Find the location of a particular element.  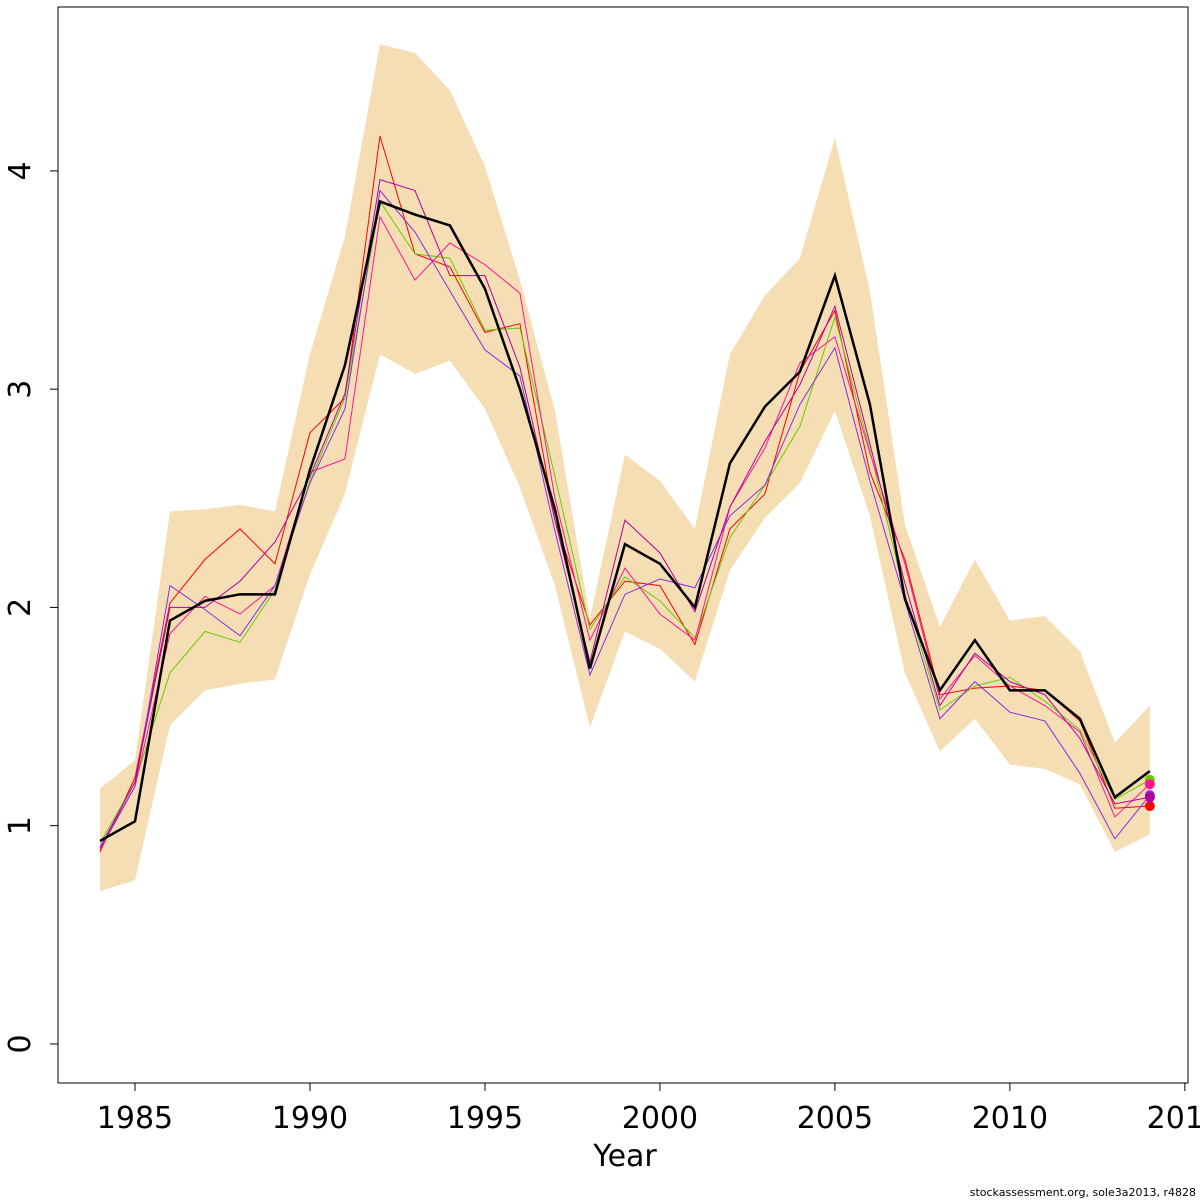

x-tick-label: 1985 is located at coordinates (135, 1118).